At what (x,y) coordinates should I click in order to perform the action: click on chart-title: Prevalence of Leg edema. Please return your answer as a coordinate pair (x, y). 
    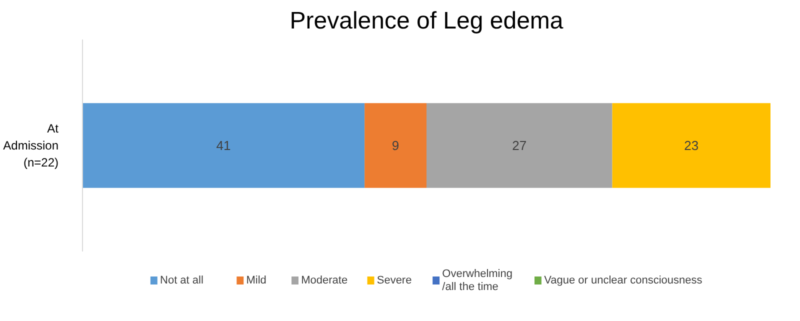
    Looking at the image, I should click on (427, 21).